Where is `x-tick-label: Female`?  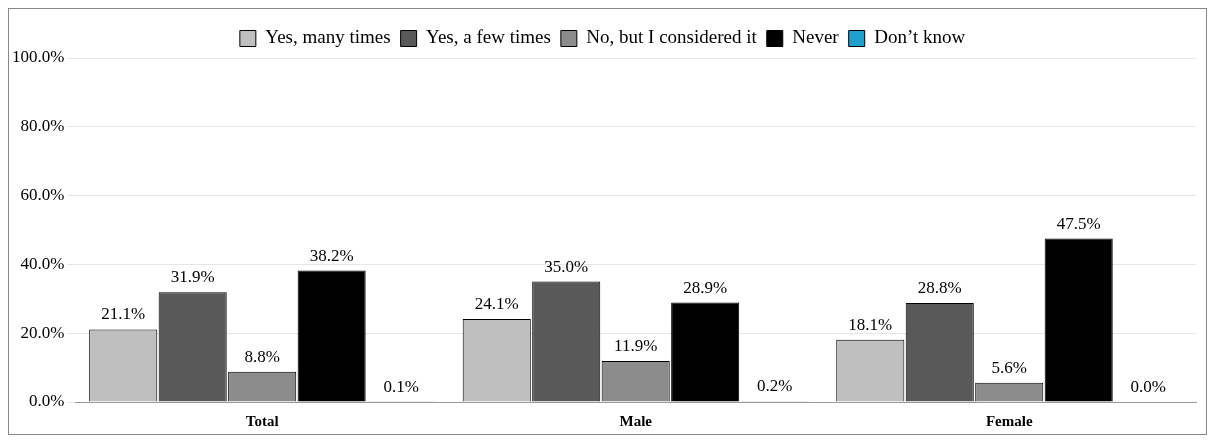 x-tick-label: Female is located at coordinates (1009, 420).